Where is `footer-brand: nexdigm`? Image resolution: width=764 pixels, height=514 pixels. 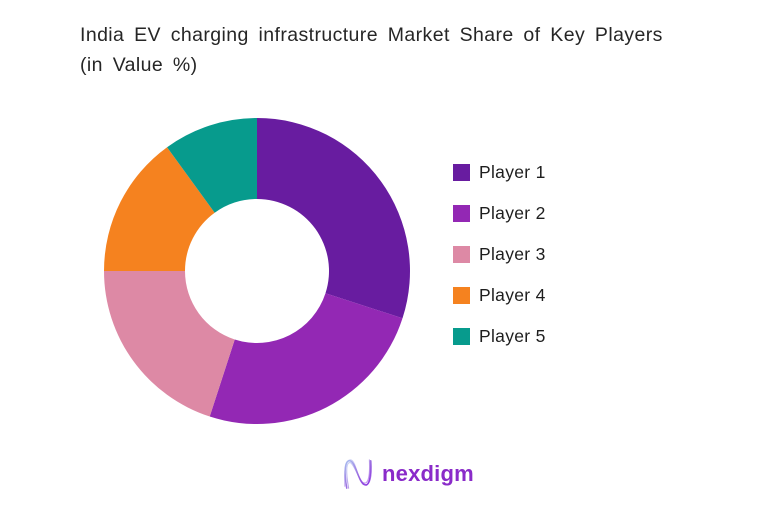 footer-brand: nexdigm is located at coordinates (408, 474).